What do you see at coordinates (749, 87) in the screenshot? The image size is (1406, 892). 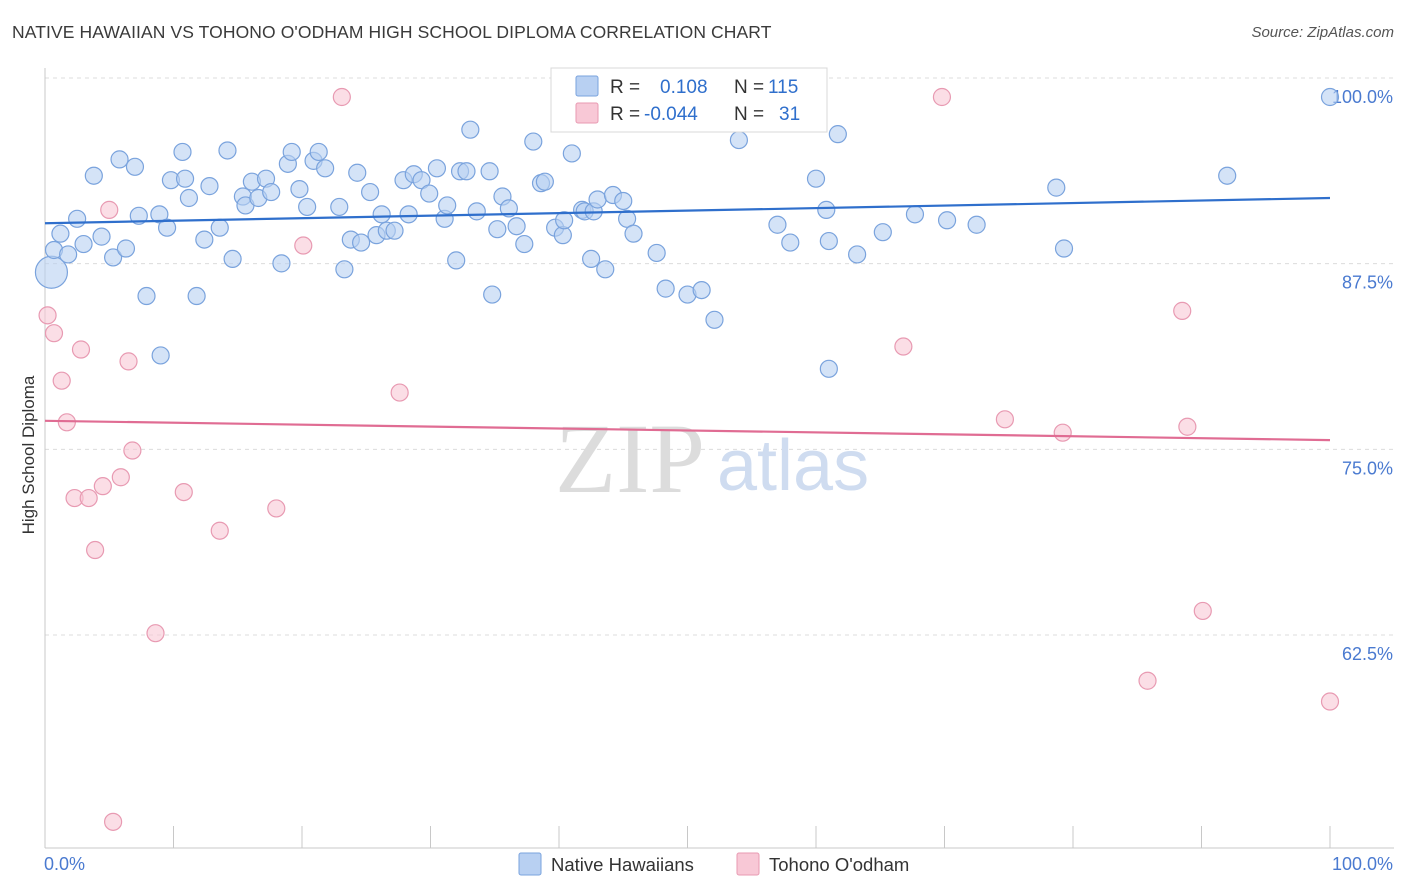 I see `stats-n-label-blue: N =` at bounding box center [749, 87].